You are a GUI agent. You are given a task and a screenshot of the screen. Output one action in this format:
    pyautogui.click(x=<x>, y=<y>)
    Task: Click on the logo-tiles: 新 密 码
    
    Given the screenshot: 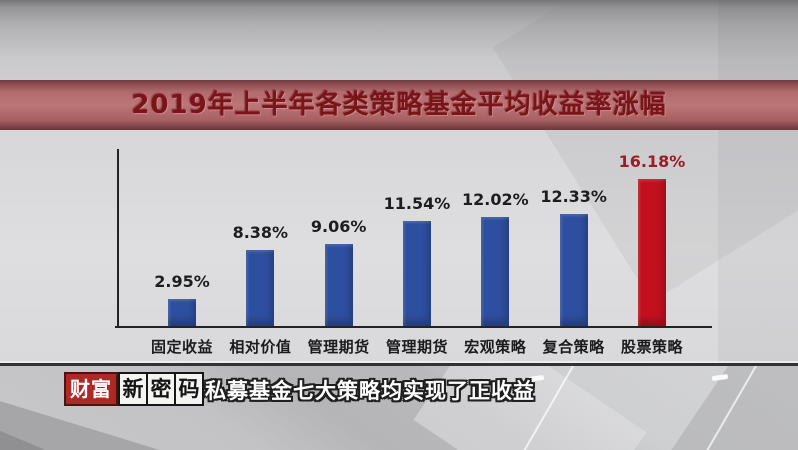 What is the action you would take?
    pyautogui.click(x=161, y=389)
    